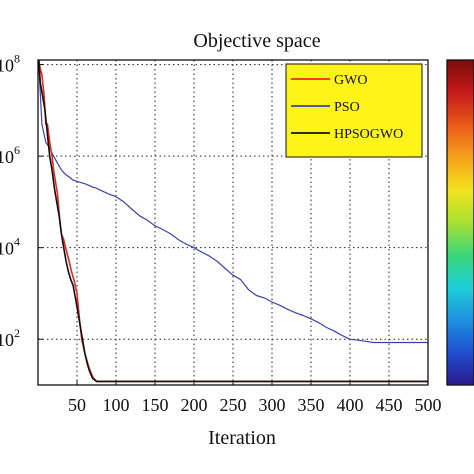 The height and width of the screenshot is (474, 474). What do you see at coordinates (233, 405) in the screenshot?
I see `x-tick-label: 250` at bounding box center [233, 405].